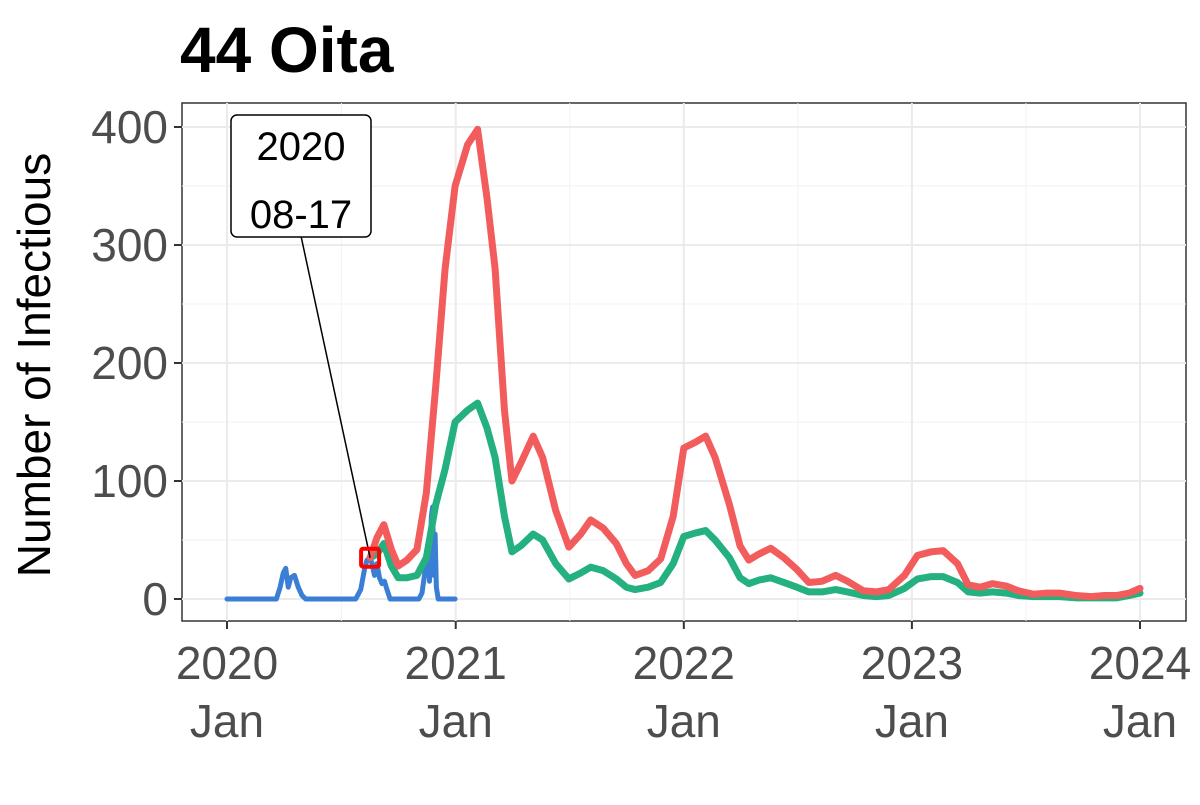 This screenshot has width=1200, height=805. Describe the element at coordinates (227, 663) in the screenshot. I see `x-tick-year-label: 2020` at that location.